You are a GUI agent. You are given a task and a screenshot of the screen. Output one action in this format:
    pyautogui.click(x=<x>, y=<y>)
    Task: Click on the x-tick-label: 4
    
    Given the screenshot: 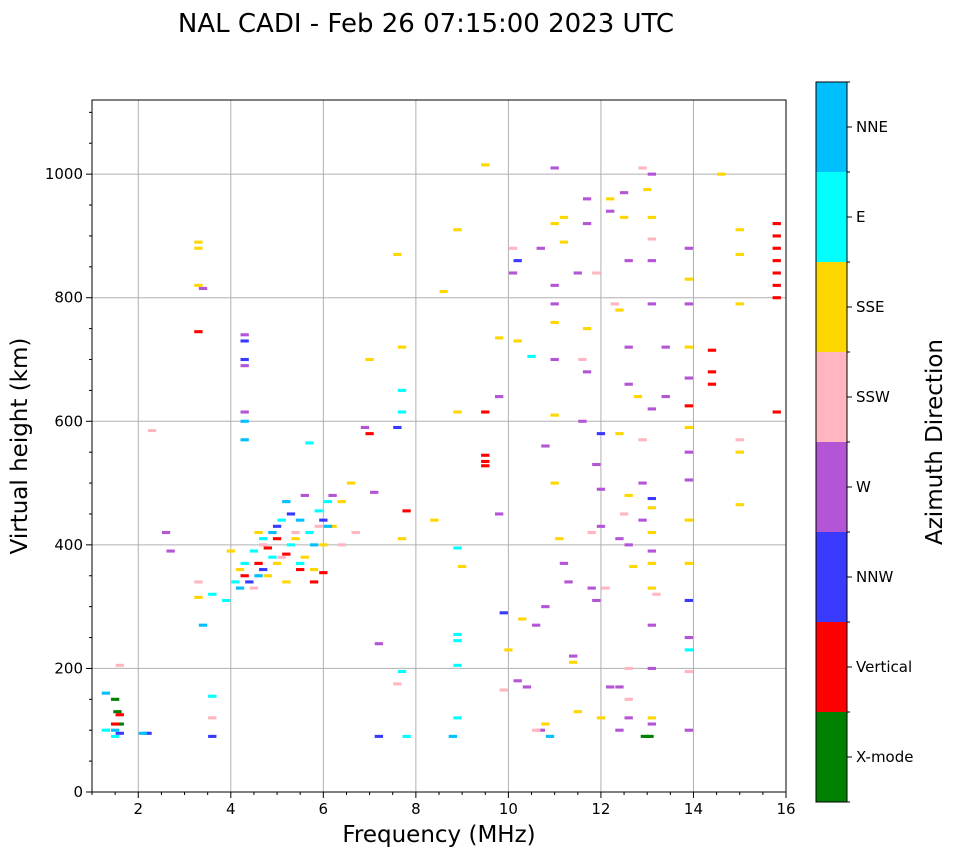 What is the action you would take?
    pyautogui.click(x=231, y=809)
    